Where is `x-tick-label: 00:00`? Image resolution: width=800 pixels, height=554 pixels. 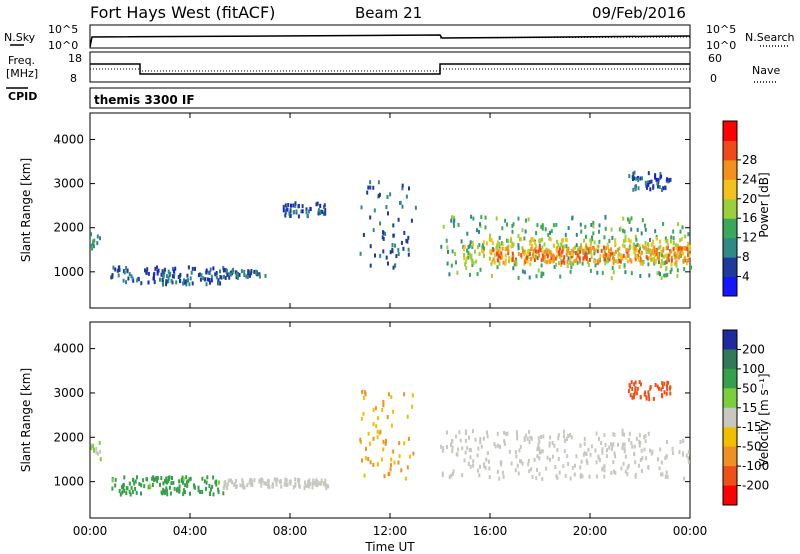 x-tick-label: 00:00 is located at coordinates (90, 531).